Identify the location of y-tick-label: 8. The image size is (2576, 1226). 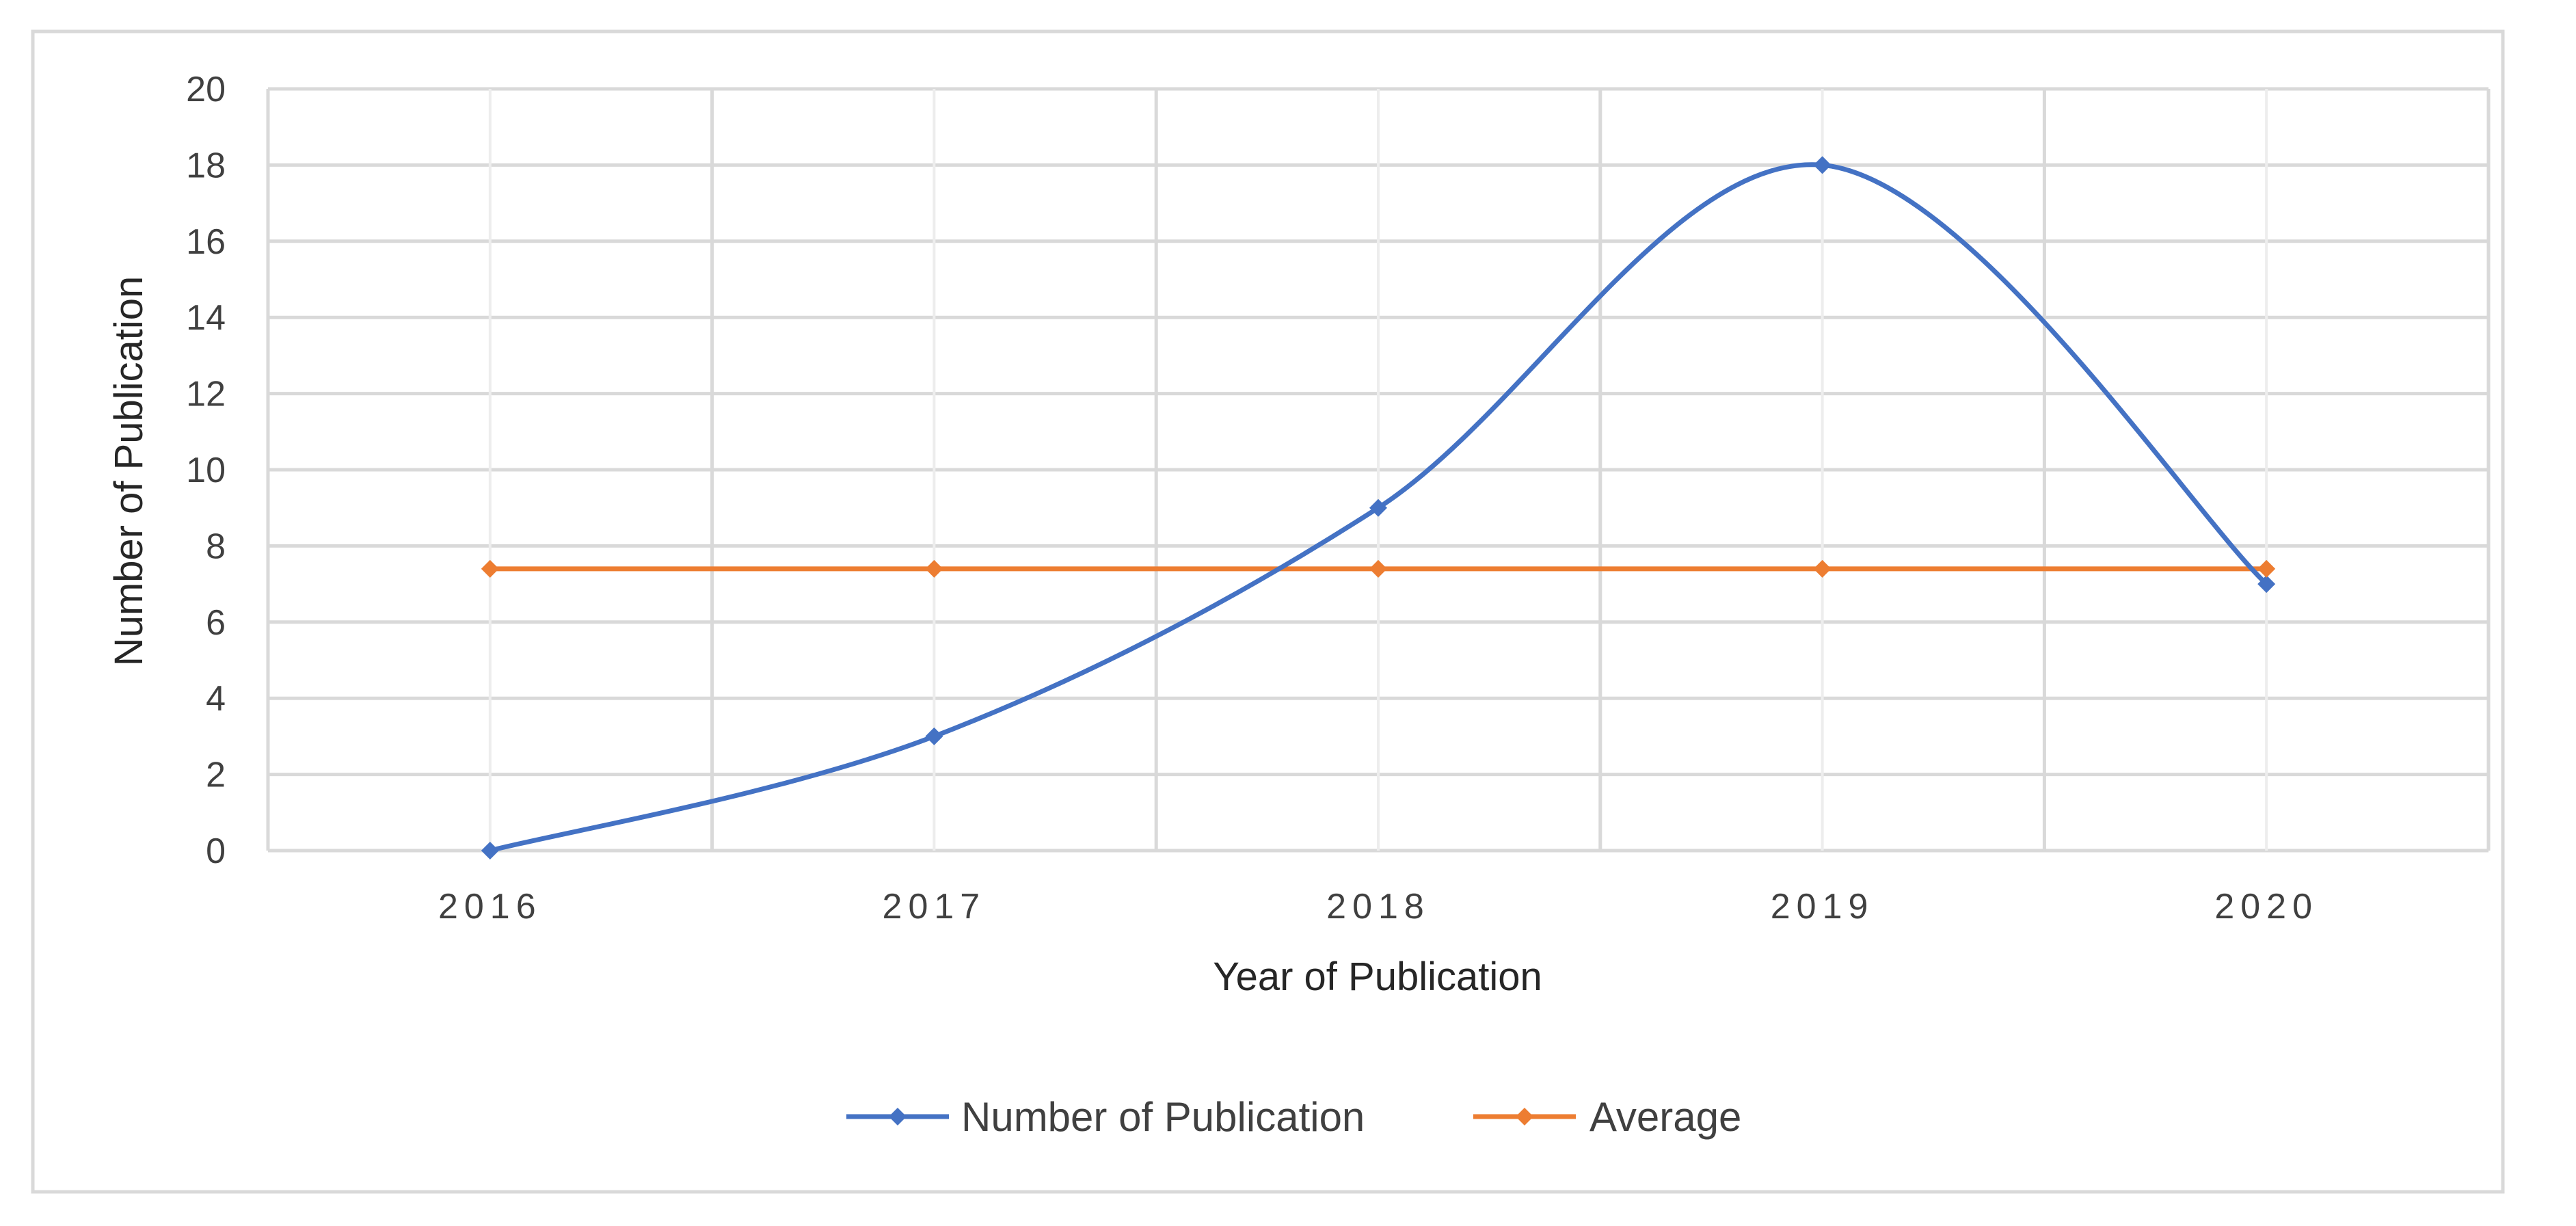
(216, 546).